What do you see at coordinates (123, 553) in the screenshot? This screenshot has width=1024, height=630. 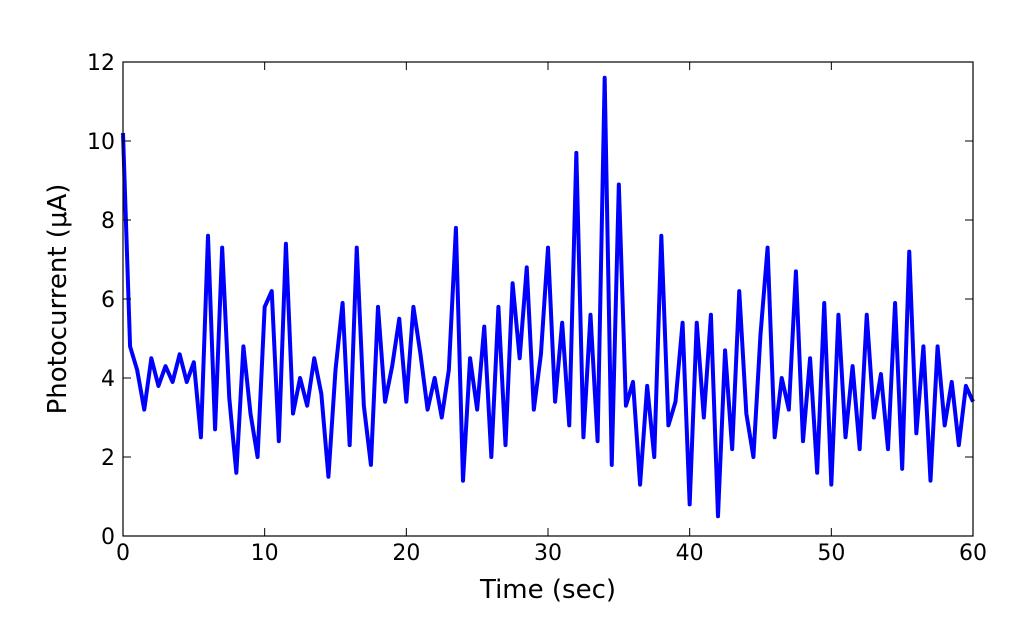 I see `x-tick-label: 0` at bounding box center [123, 553].